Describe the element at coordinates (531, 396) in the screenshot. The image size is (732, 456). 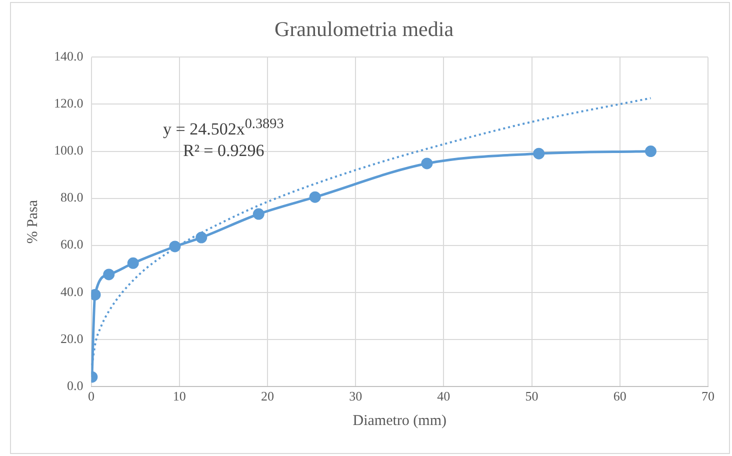
I see `x-tick-label: 50` at that location.